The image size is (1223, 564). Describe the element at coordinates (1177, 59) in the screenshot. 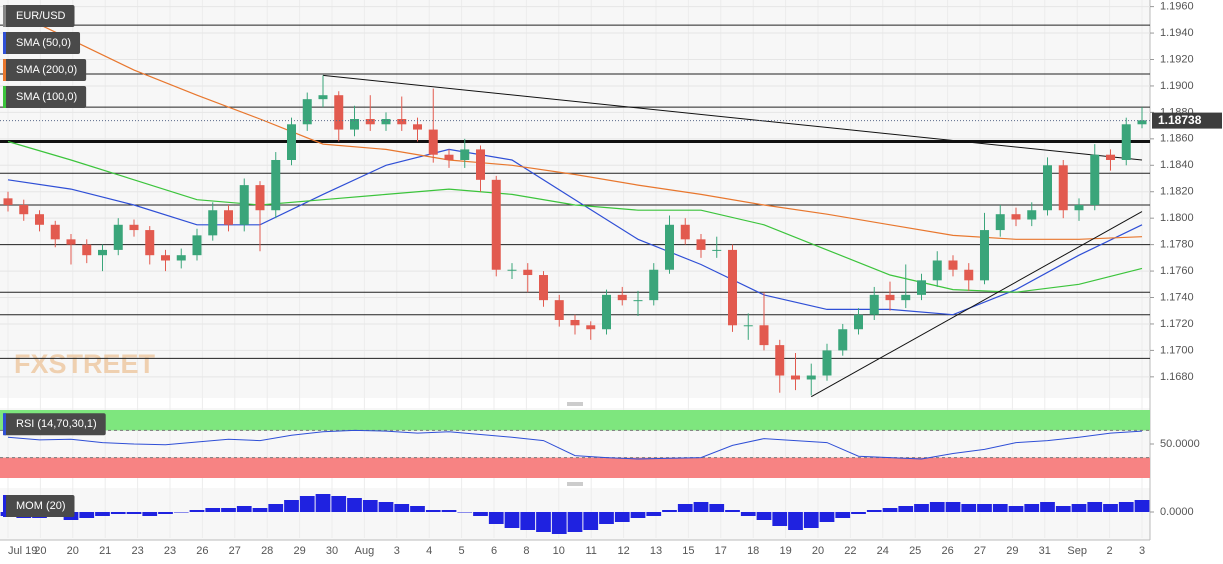

I see `y-tick-label: 1.1920` at that location.